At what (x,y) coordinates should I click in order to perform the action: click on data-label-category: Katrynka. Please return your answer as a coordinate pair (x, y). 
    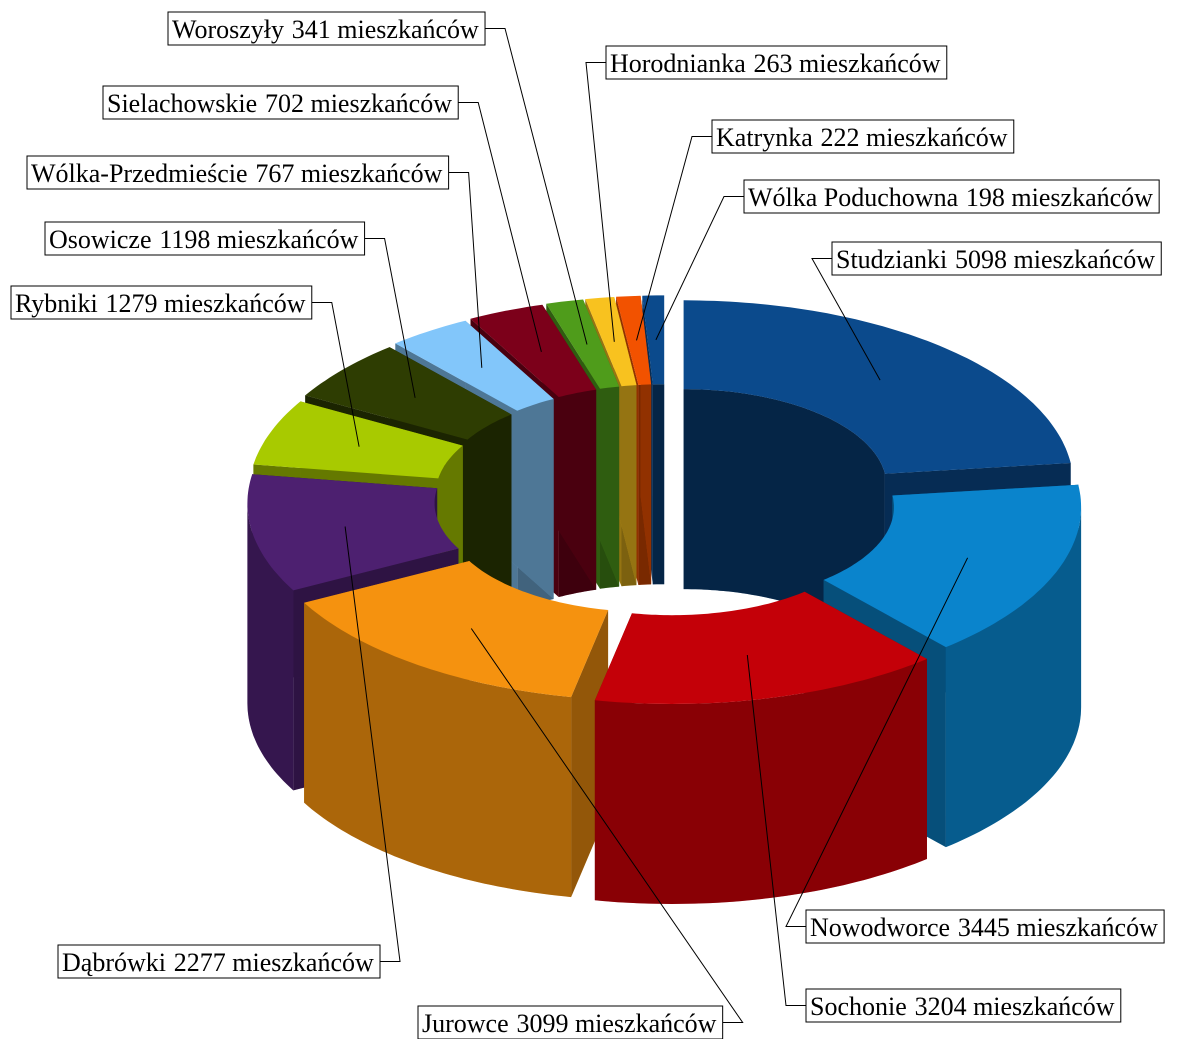
    Looking at the image, I should click on (764, 137).